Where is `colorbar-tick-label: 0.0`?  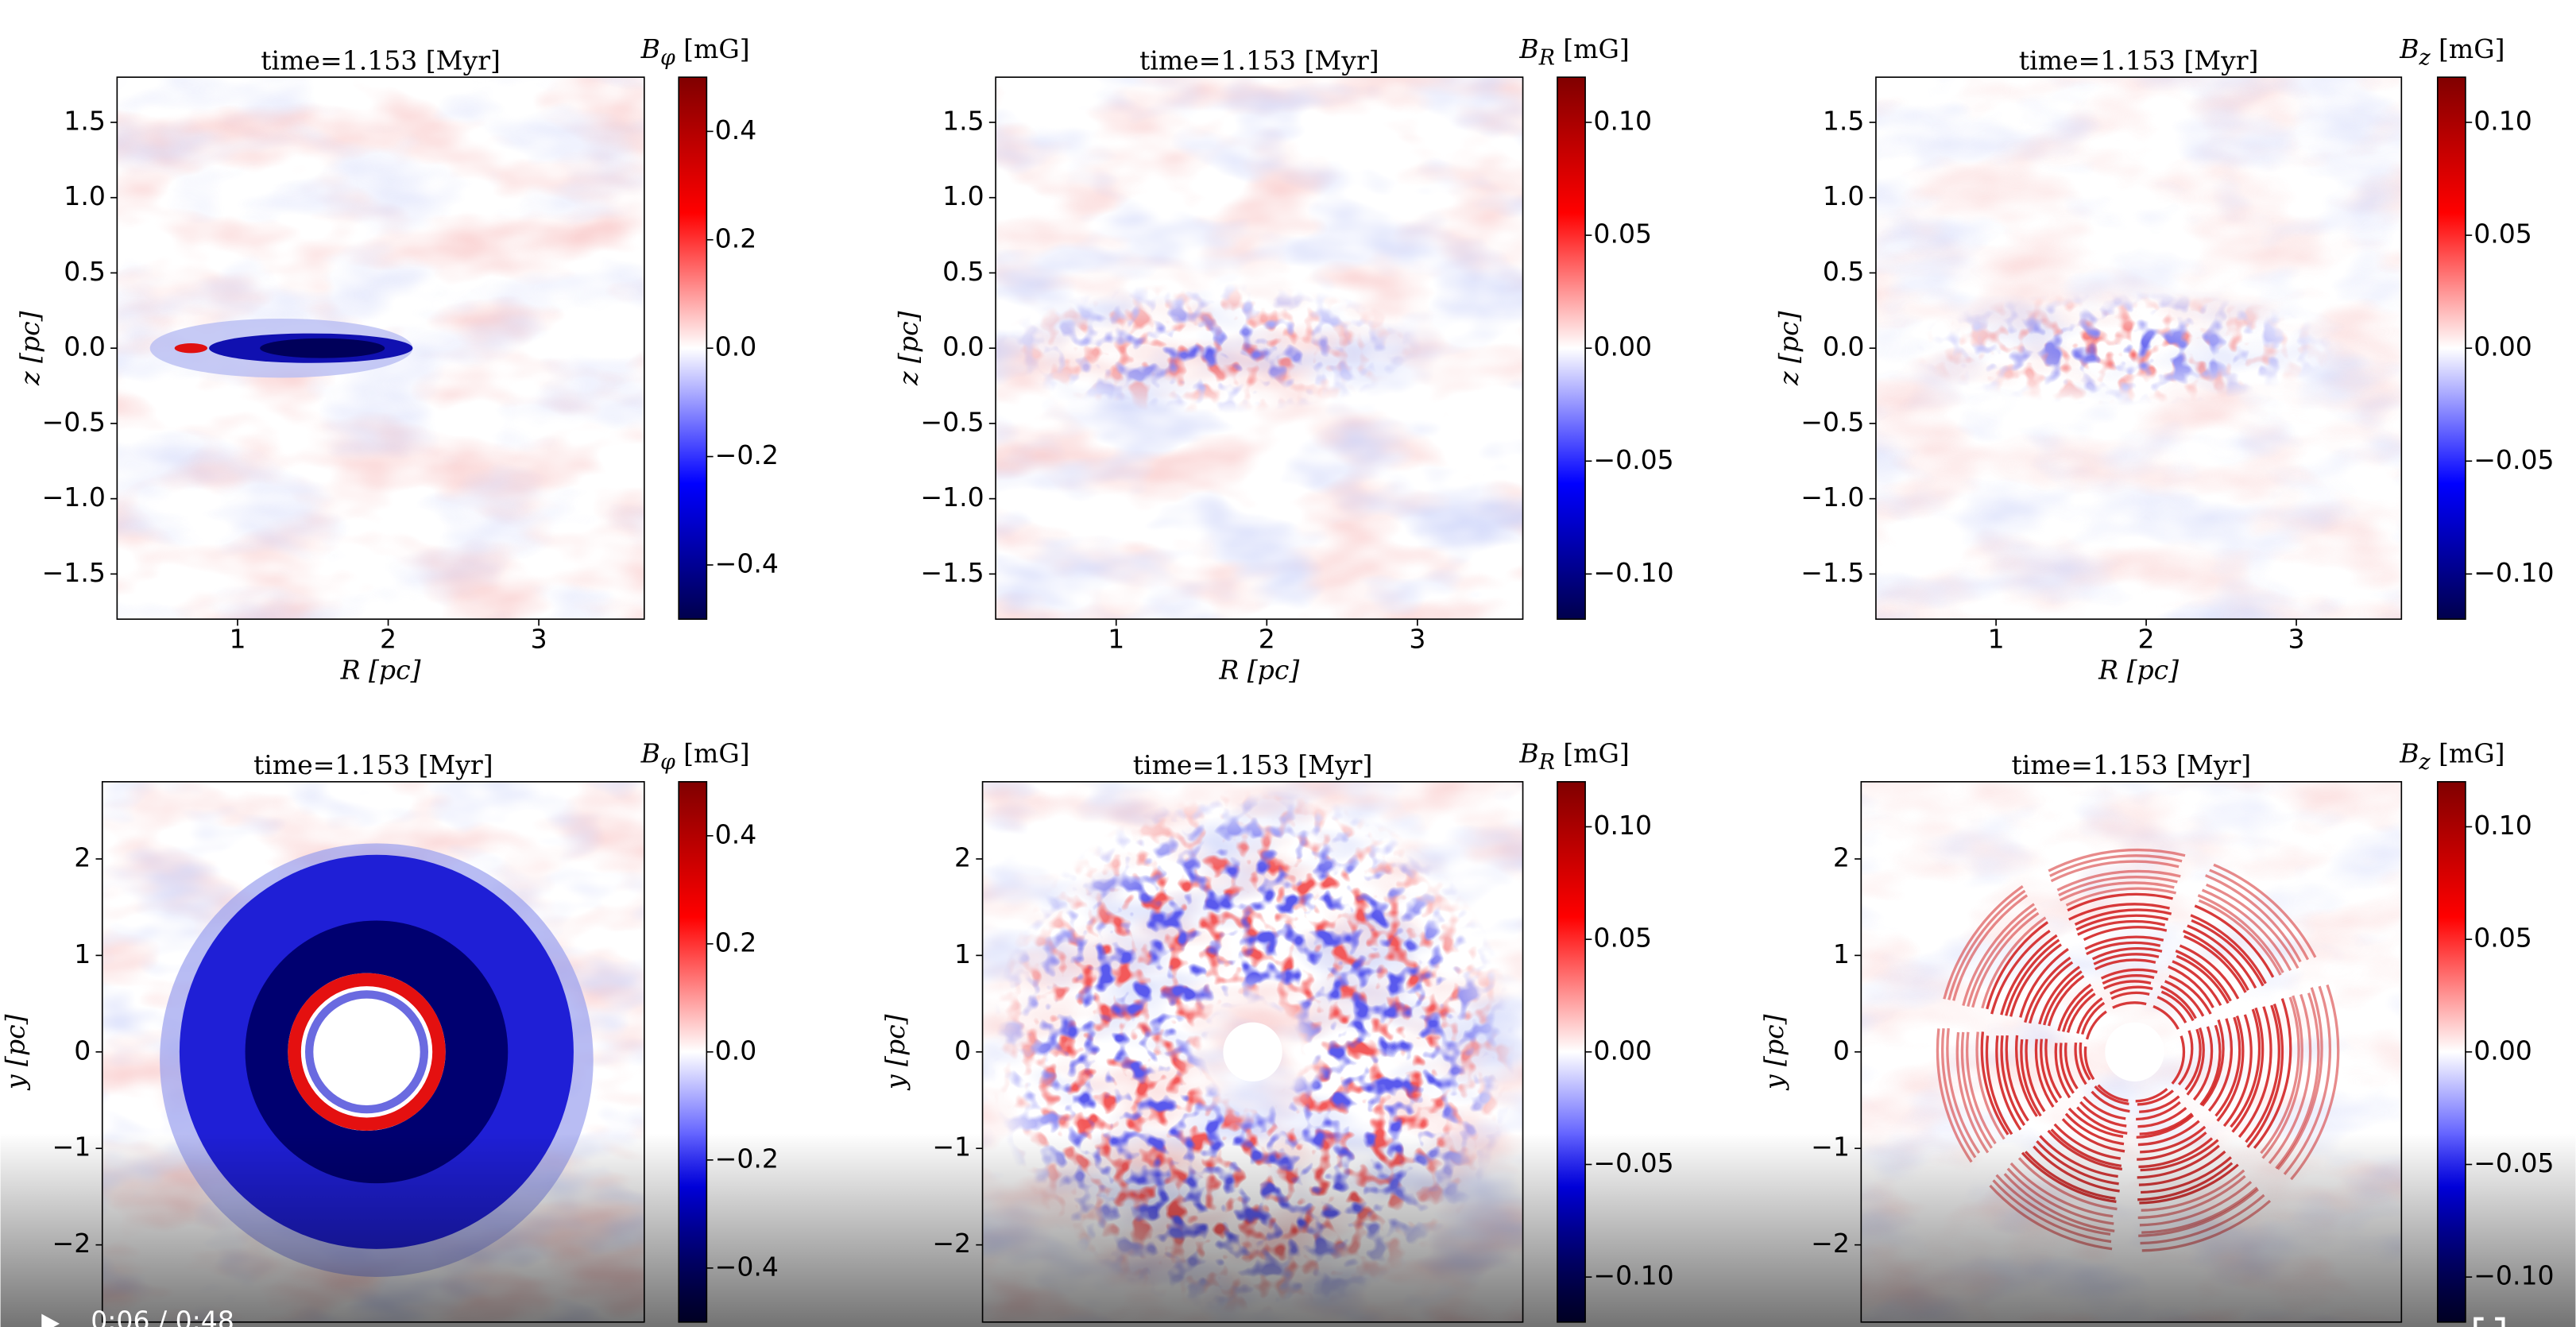
colorbar-tick-label: 0.0 is located at coordinates (736, 346).